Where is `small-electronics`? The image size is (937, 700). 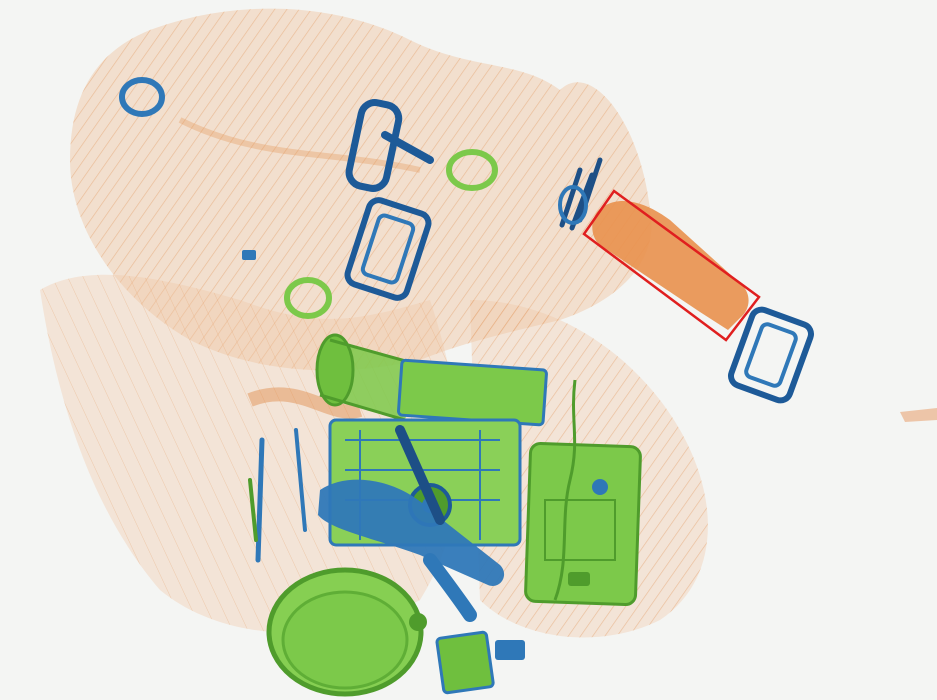
small-electronics is located at coordinates (467, 654).